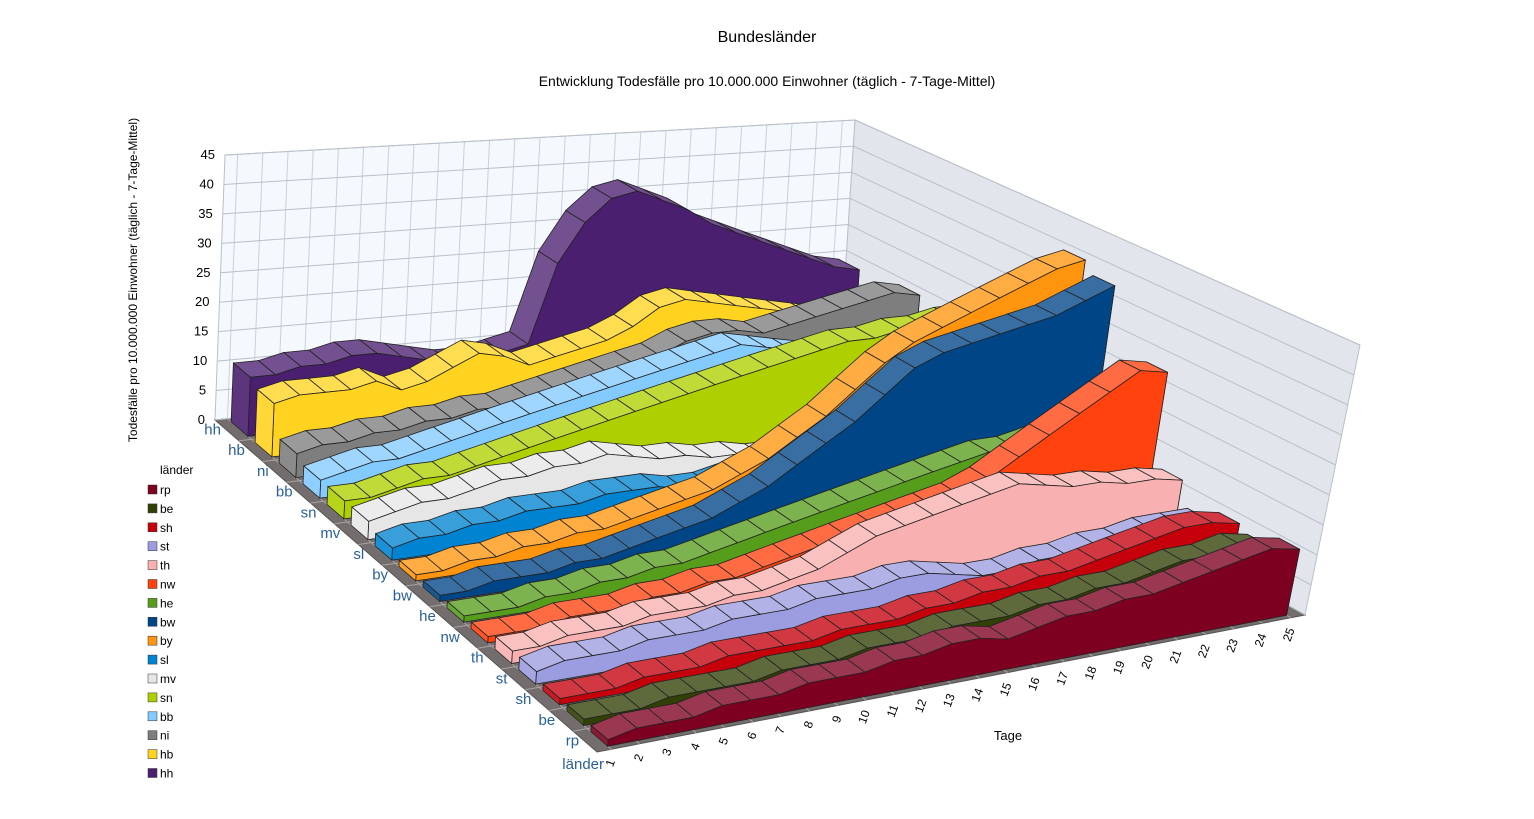 The image size is (1534, 819). What do you see at coordinates (695, 746) in the screenshot?
I see `x-tick-label: 4` at bounding box center [695, 746].